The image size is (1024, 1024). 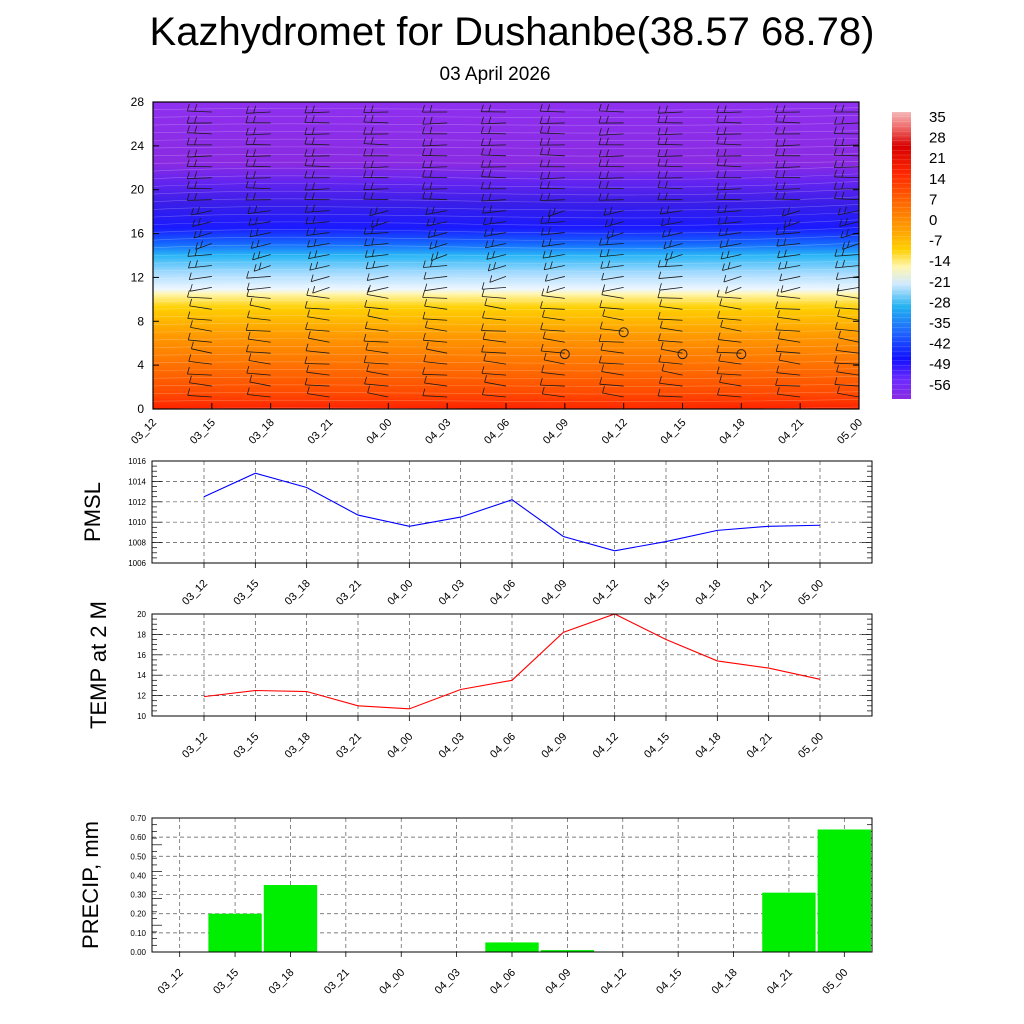 What do you see at coordinates (137, 481) in the screenshot?
I see `y-tick-label: 1014` at bounding box center [137, 481].